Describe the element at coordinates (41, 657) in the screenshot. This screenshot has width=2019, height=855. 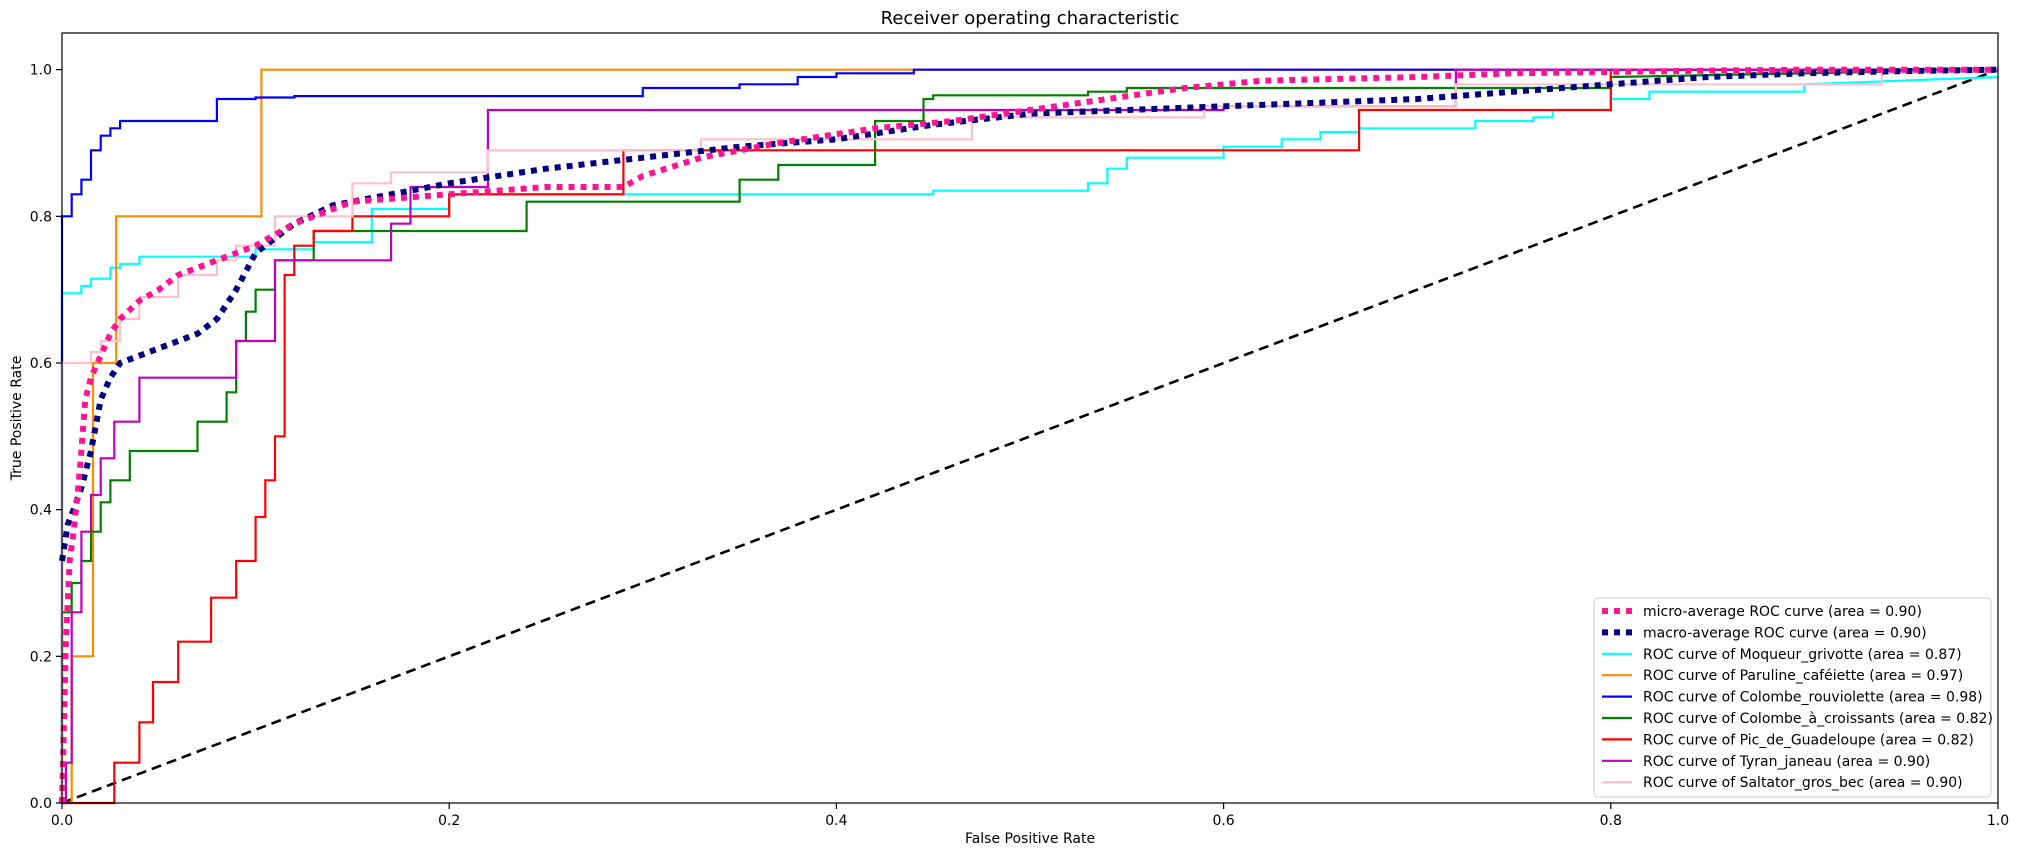
I see `y-tick-label: 0.2` at that location.